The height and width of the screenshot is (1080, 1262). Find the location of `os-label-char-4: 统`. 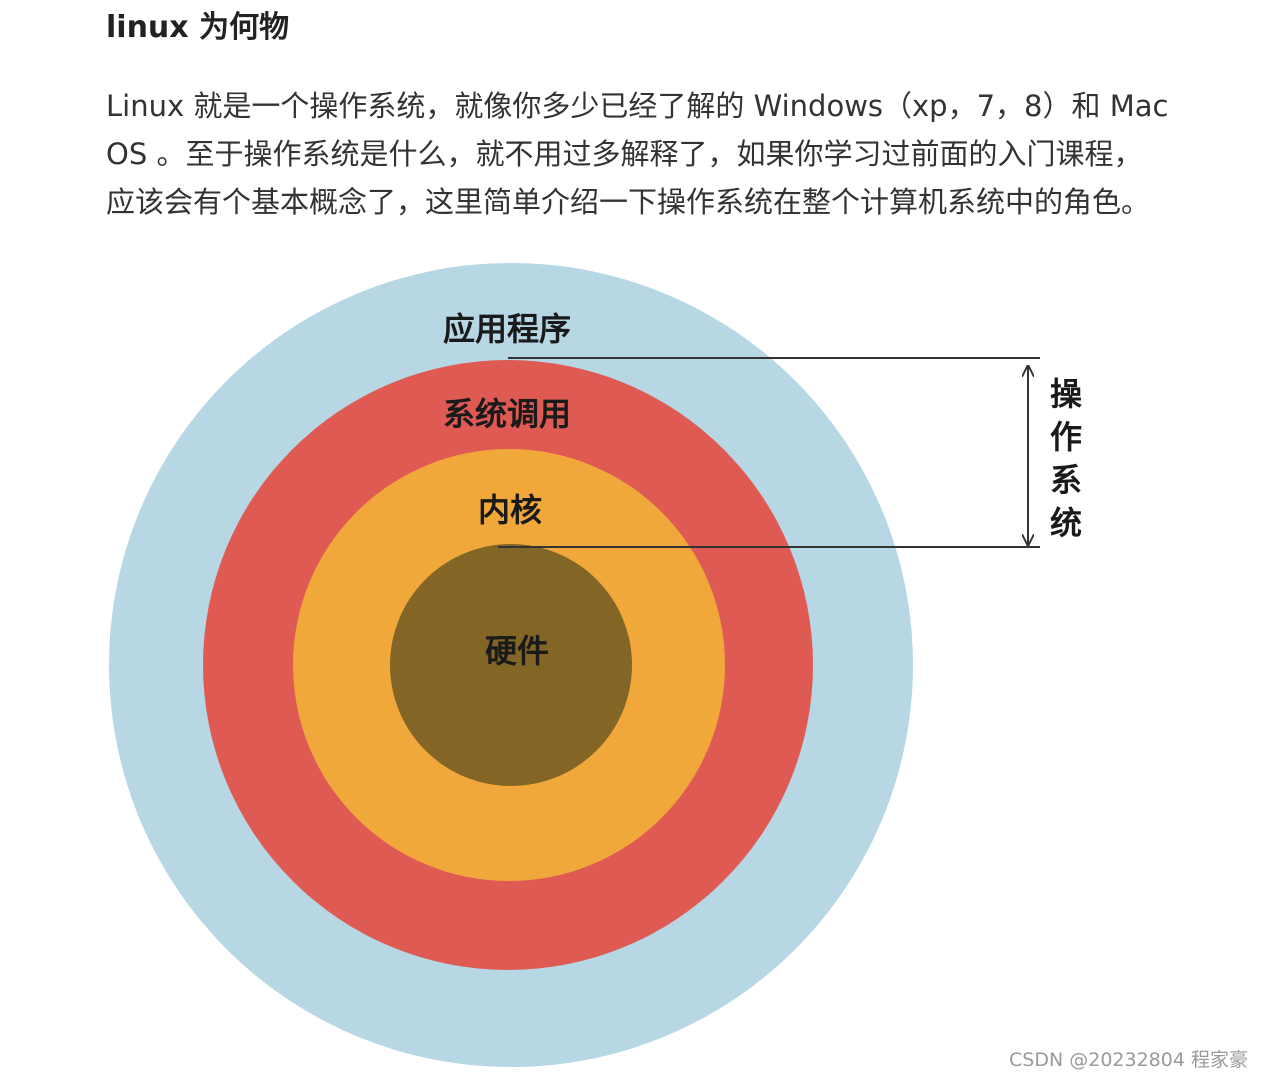

os-label-char-4: 统 is located at coordinates (1066, 523).